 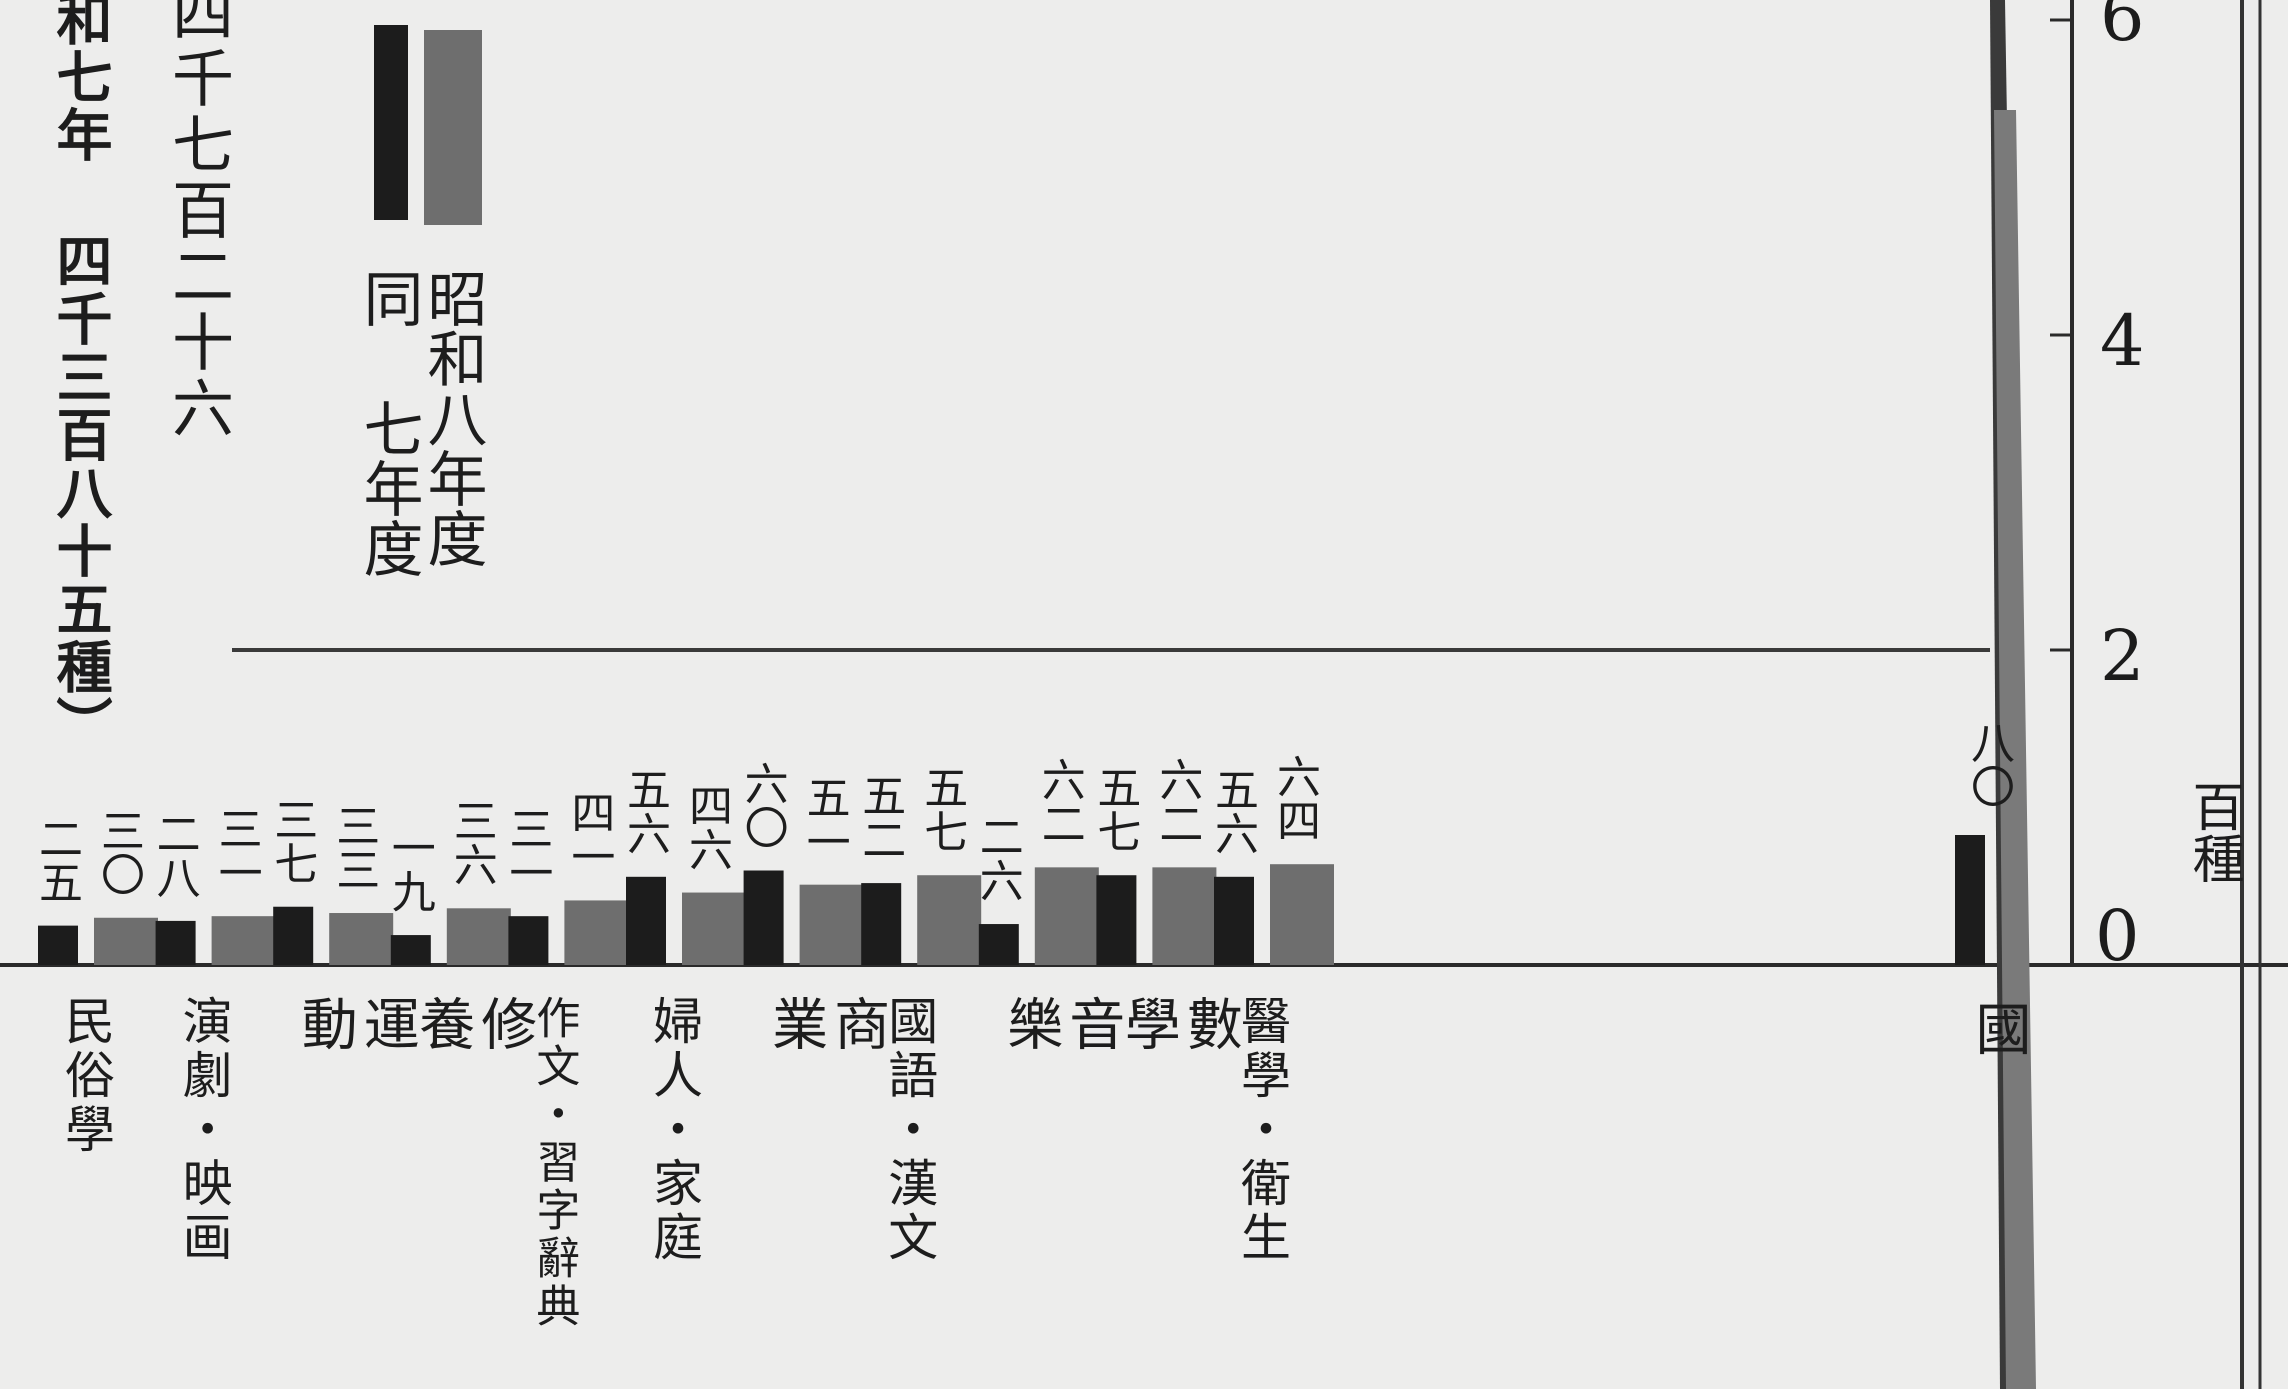 I want to click on value-label-1933-0: 三〇, so click(x=118, y=851).